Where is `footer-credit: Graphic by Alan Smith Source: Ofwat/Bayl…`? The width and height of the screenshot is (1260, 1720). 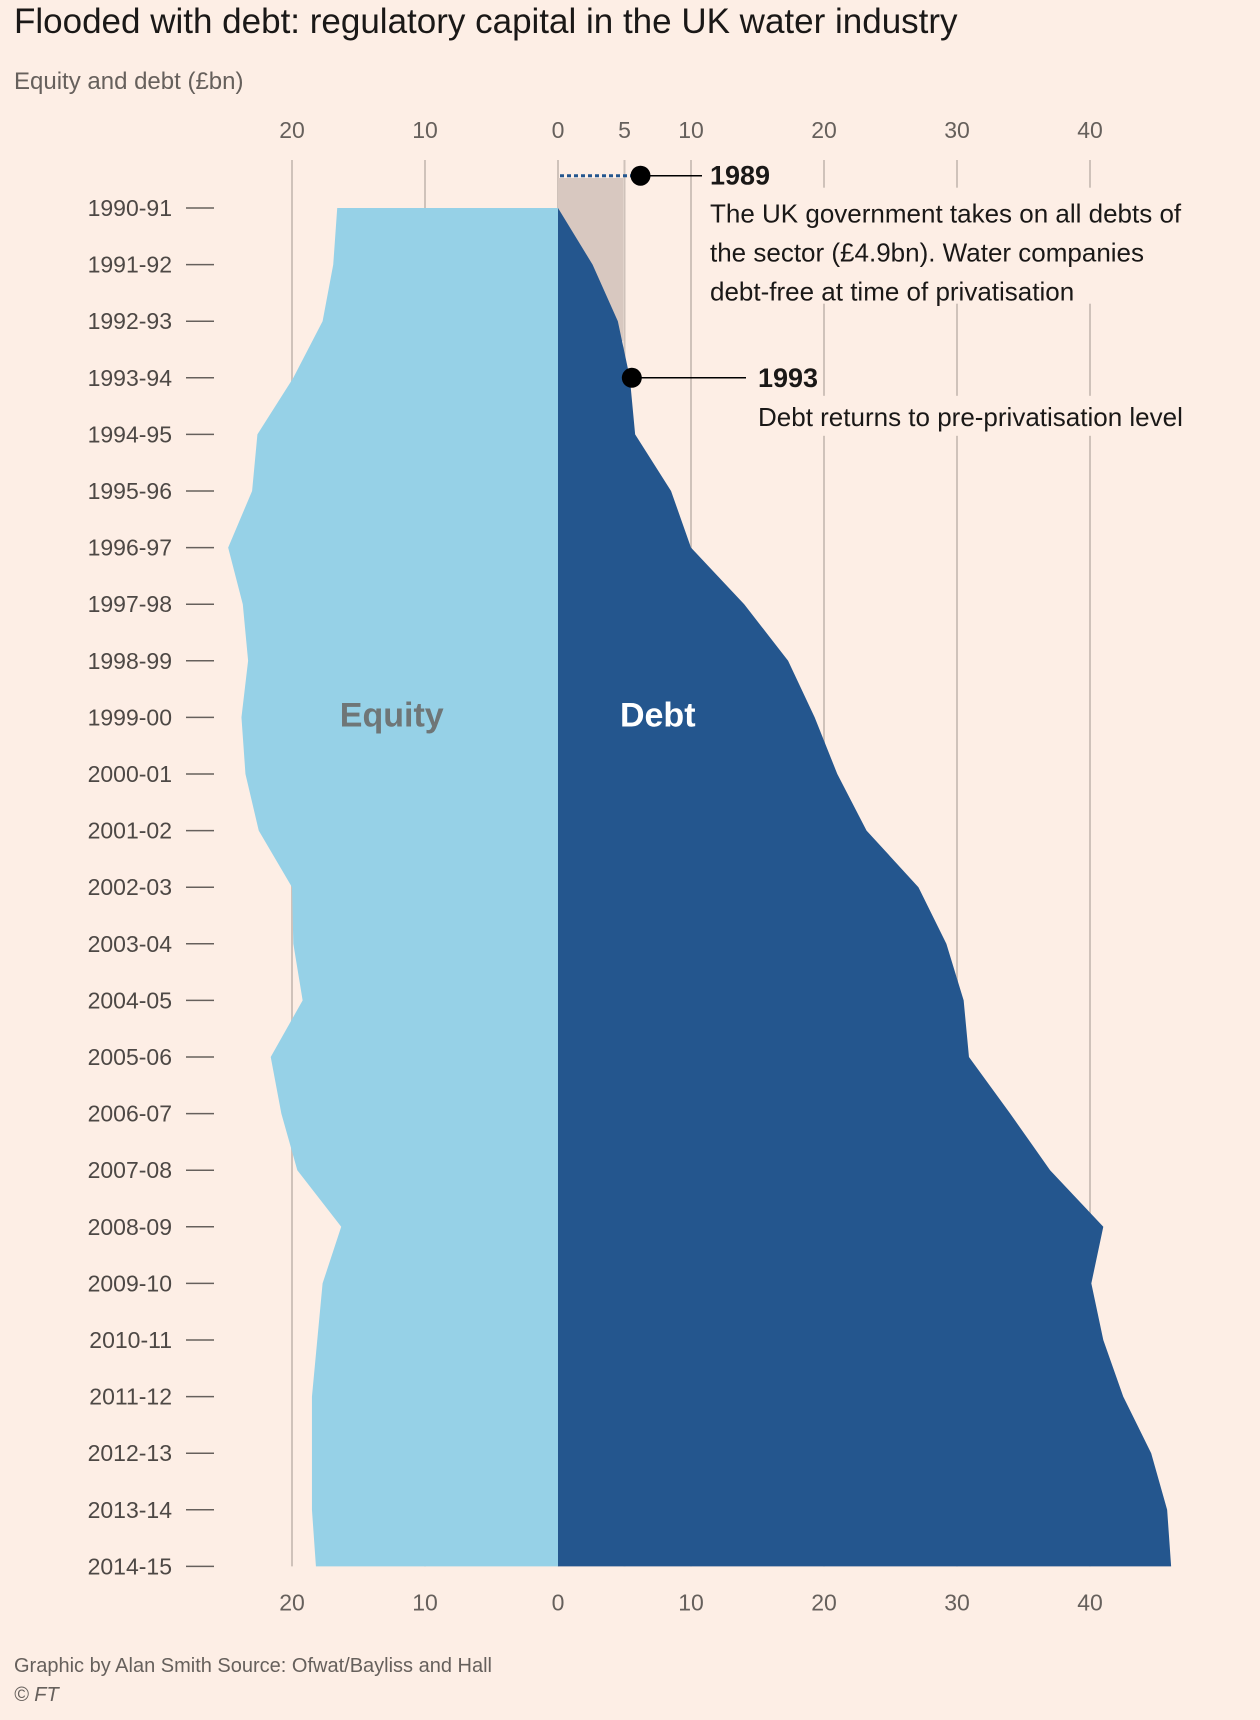
footer-credit: Graphic by Alan Smith Source: Ofwat/Bayl… is located at coordinates (253, 1666).